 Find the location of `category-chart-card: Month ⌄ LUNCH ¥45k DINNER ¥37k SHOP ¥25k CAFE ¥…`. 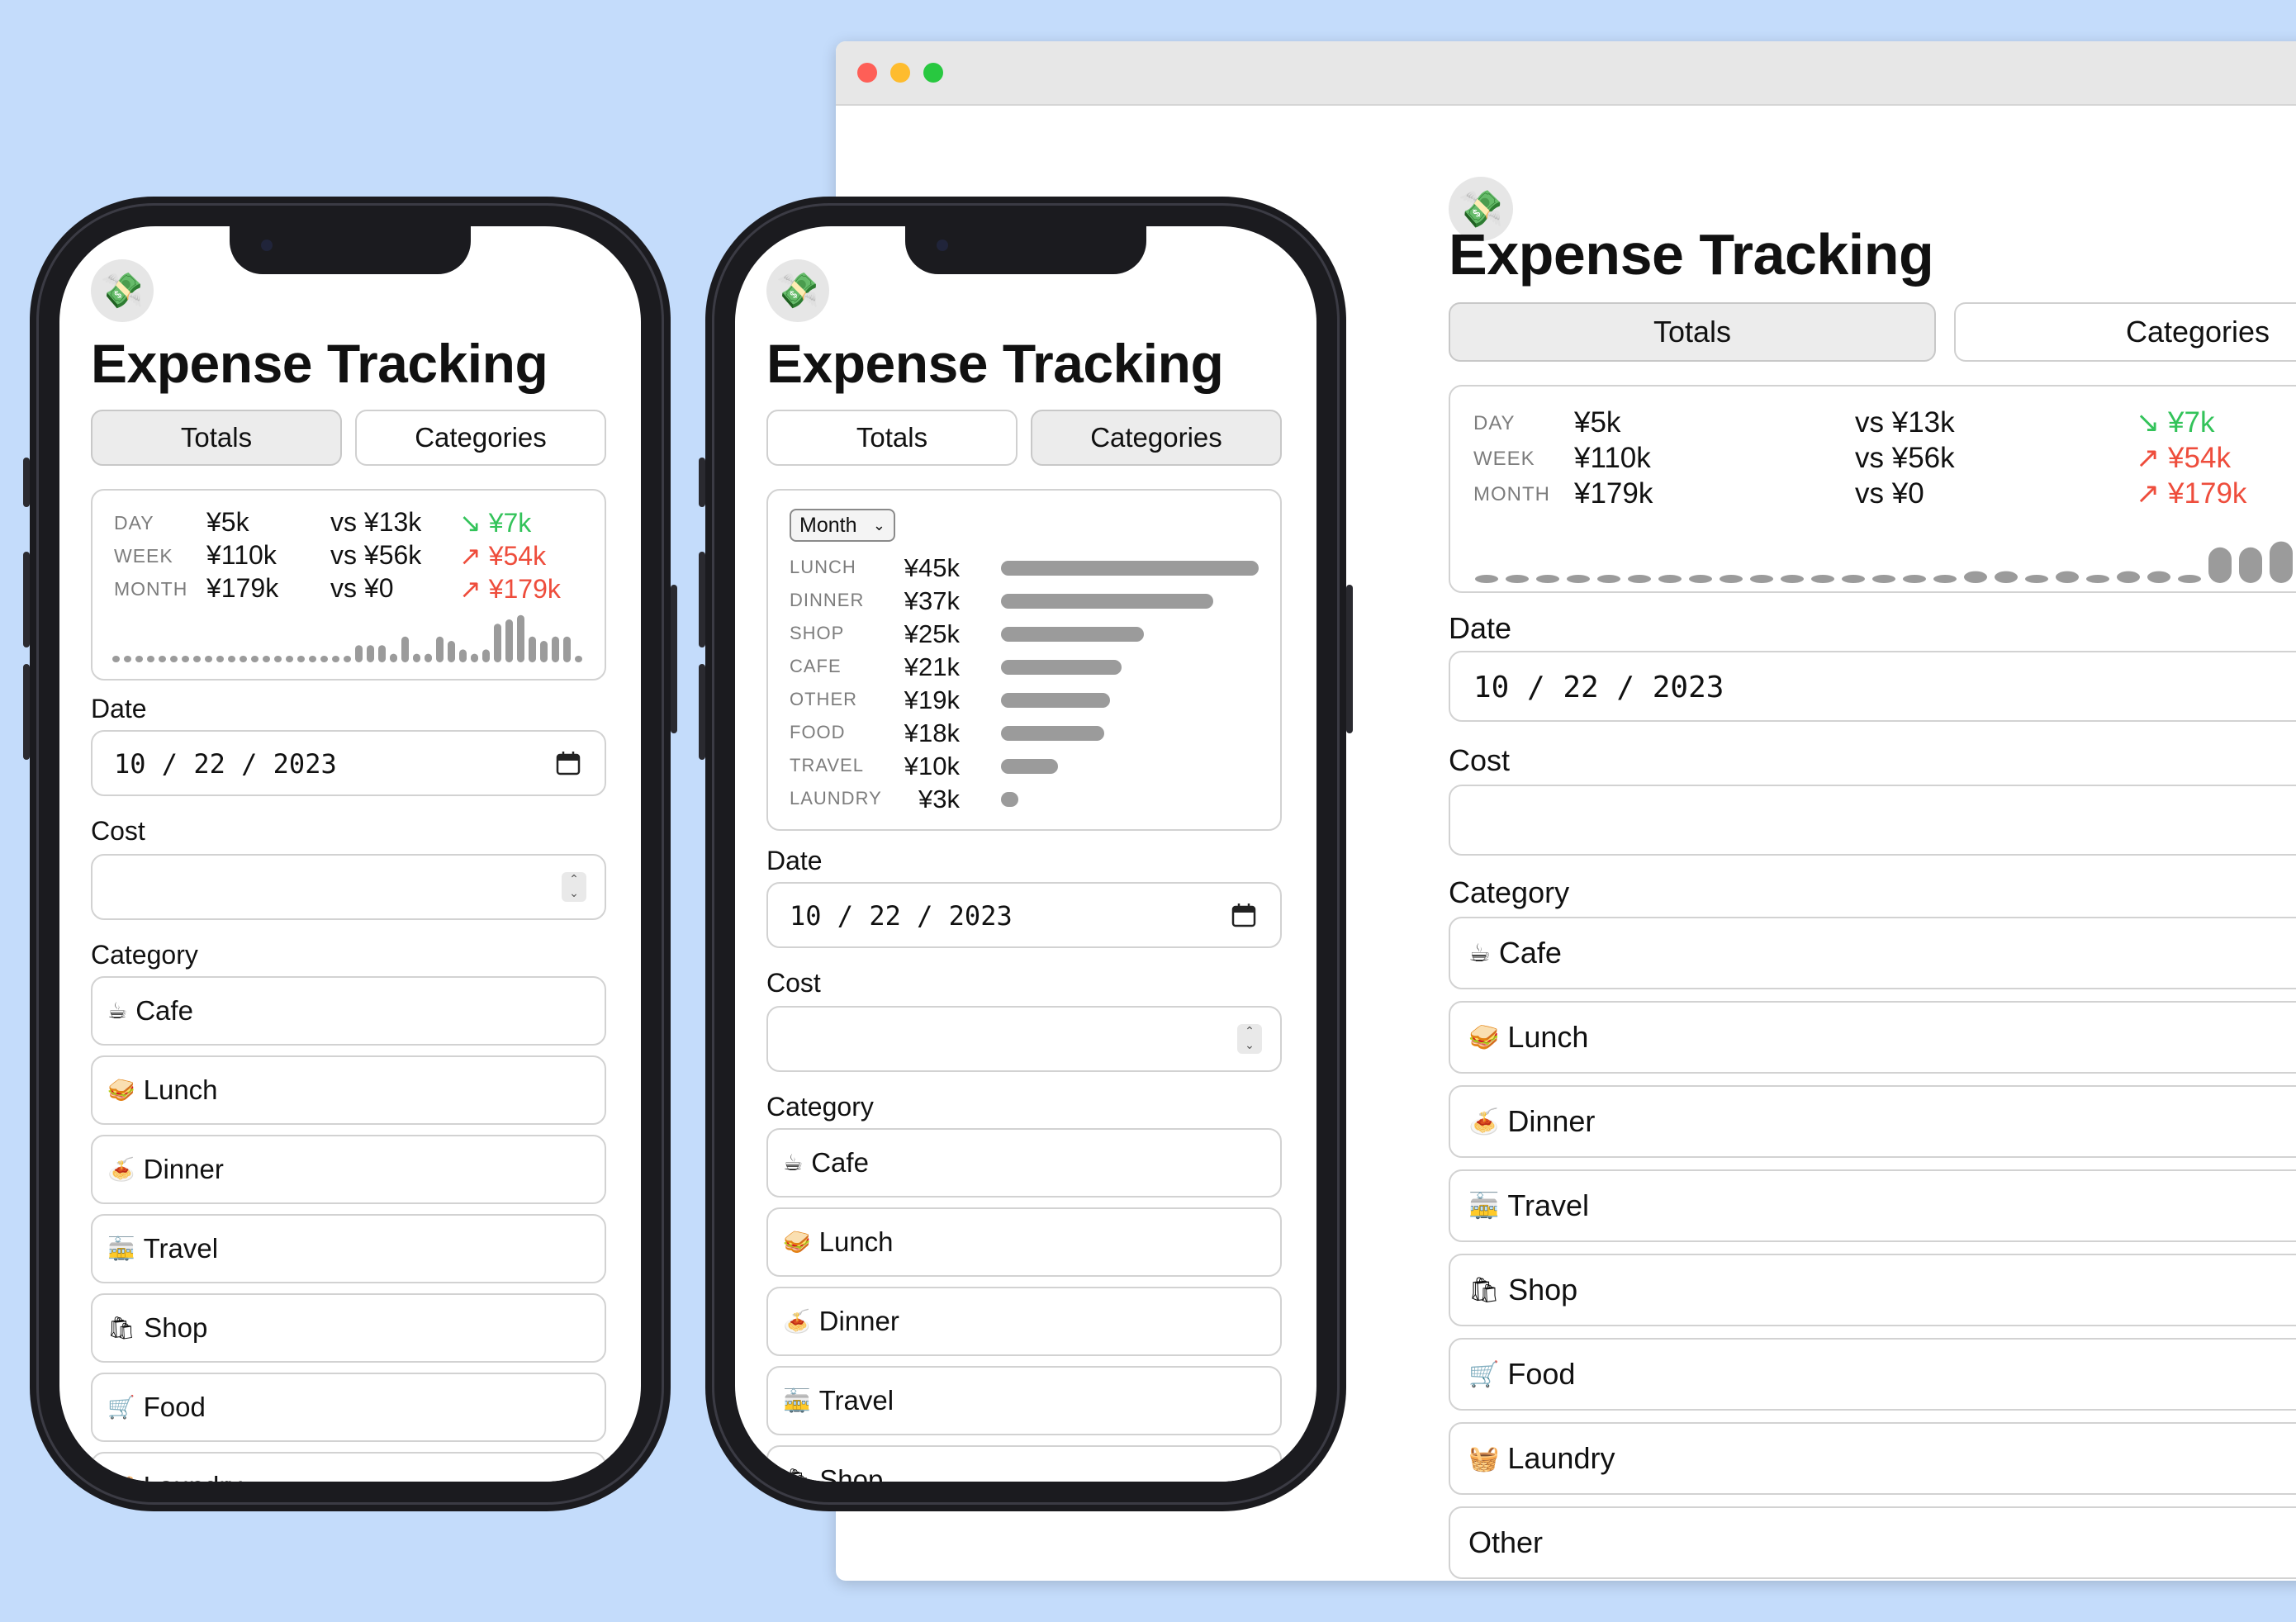

category-chart-card: Month ⌄ LUNCH ¥45k DINNER ¥37k SHOP ¥25k CAFE ¥… is located at coordinates (1024, 660).